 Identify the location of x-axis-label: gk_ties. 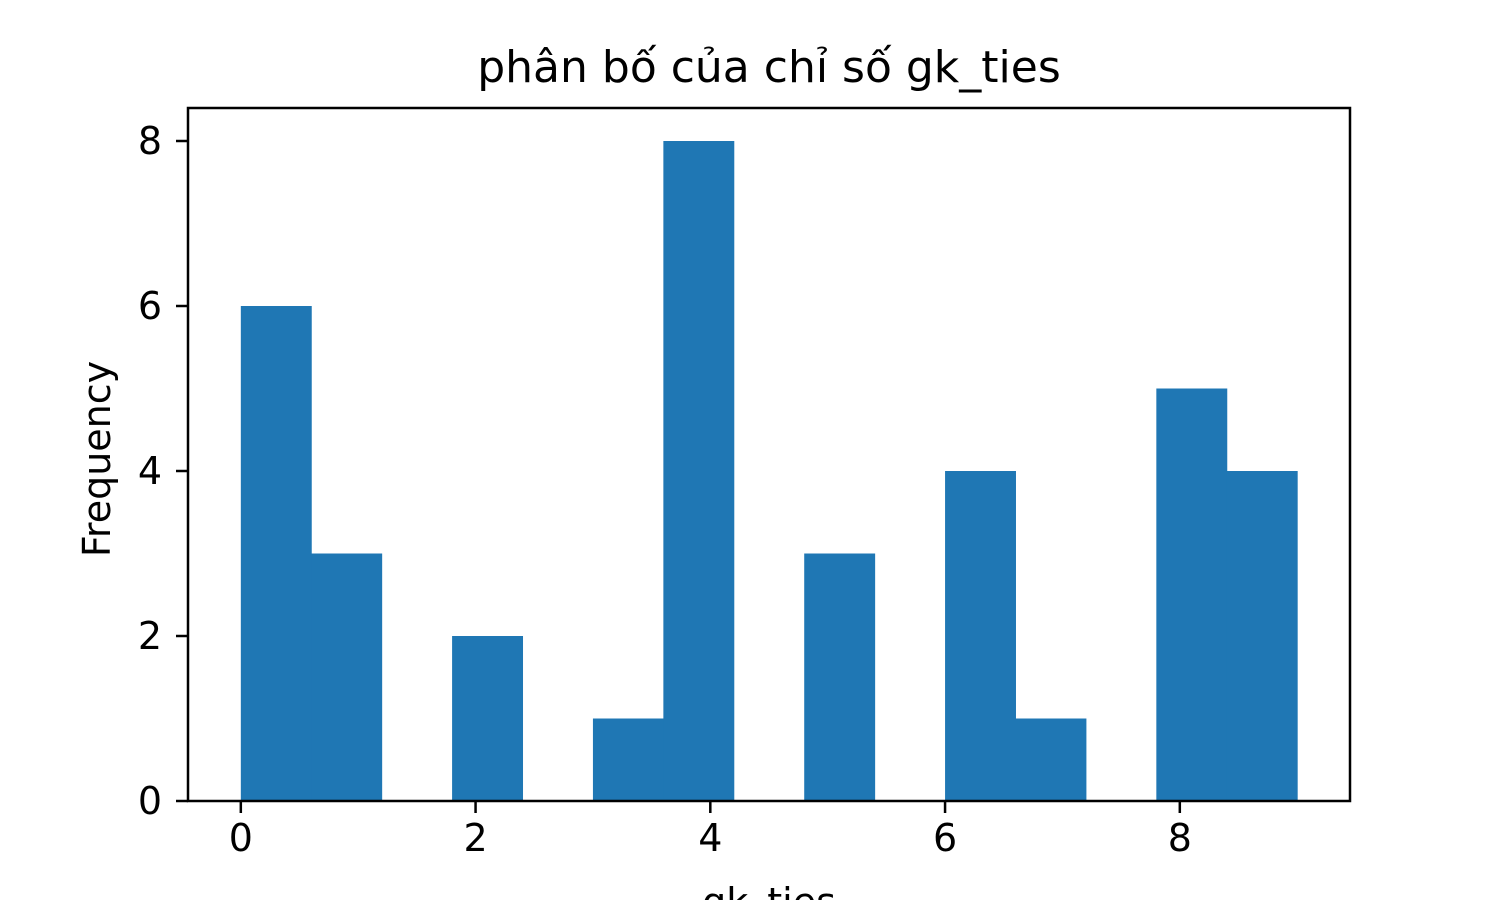
(769, 890).